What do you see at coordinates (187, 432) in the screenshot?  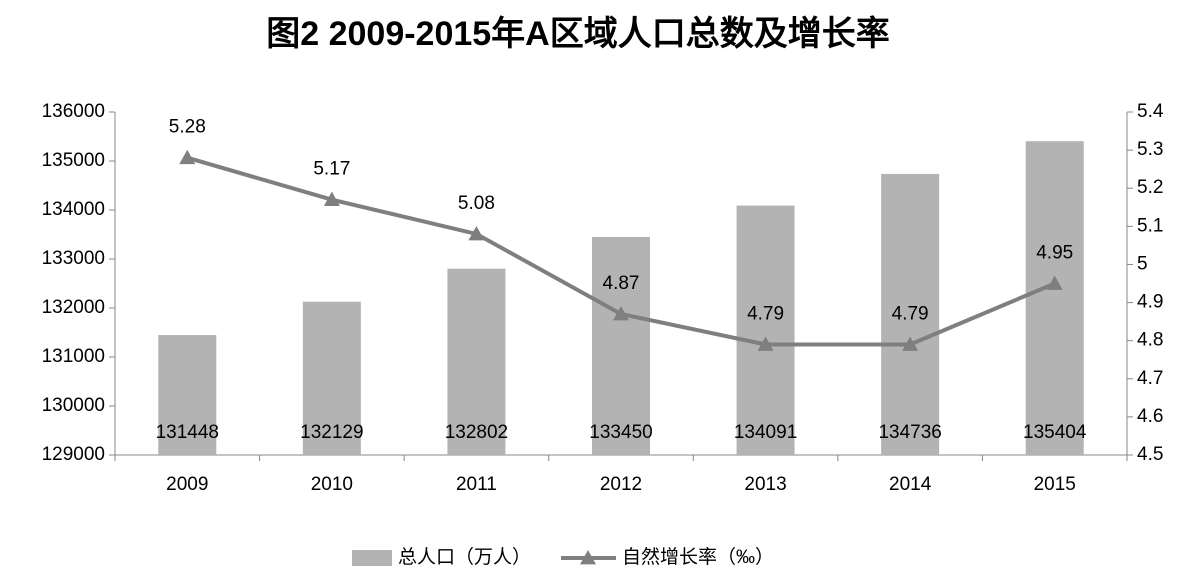 I see `bar-value-label: 131448` at bounding box center [187, 432].